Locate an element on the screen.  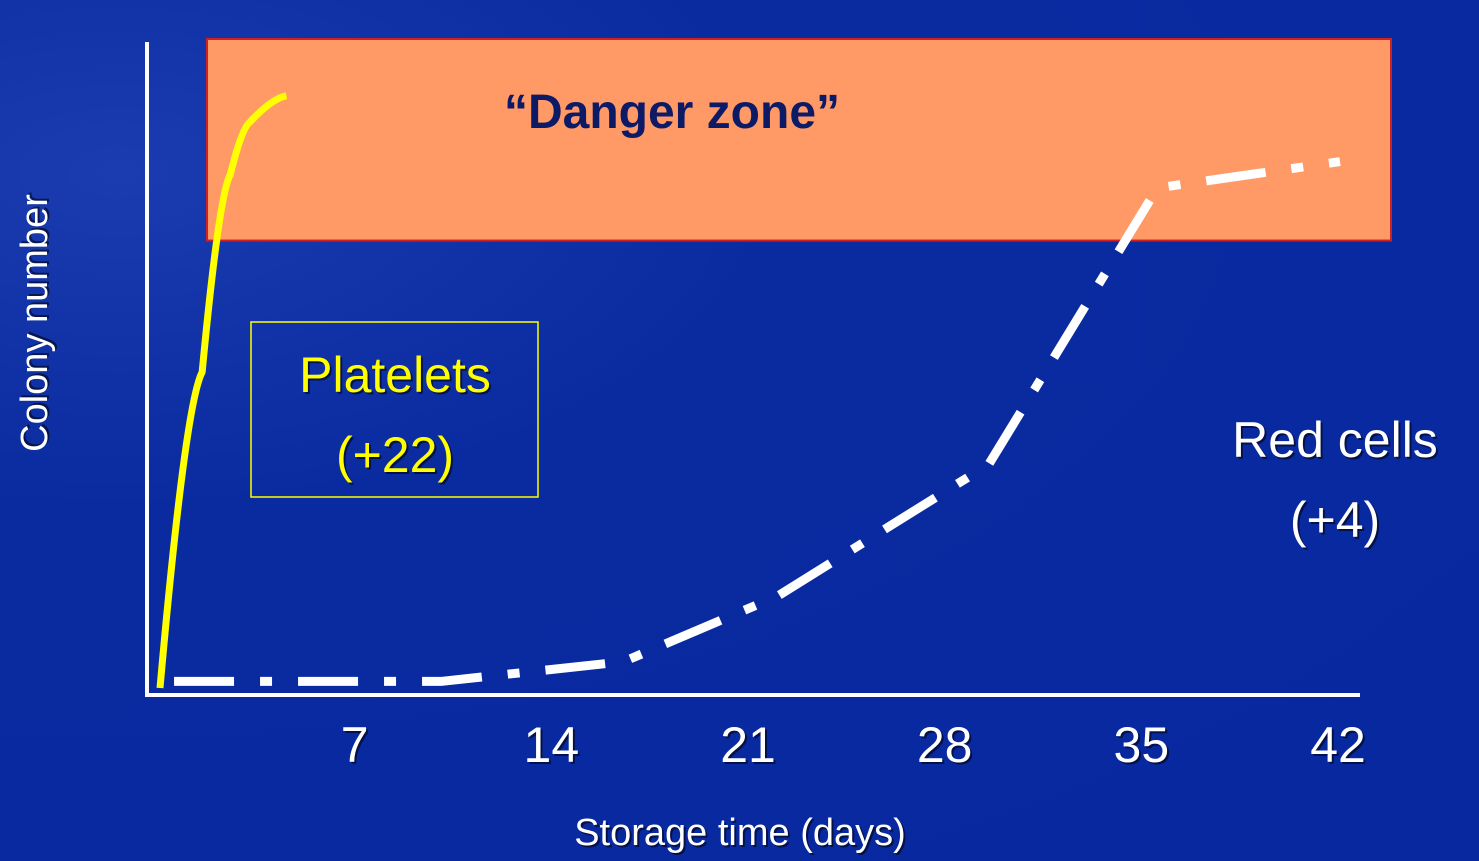
platelets-label-line1: Platelets is located at coordinates (395, 375).